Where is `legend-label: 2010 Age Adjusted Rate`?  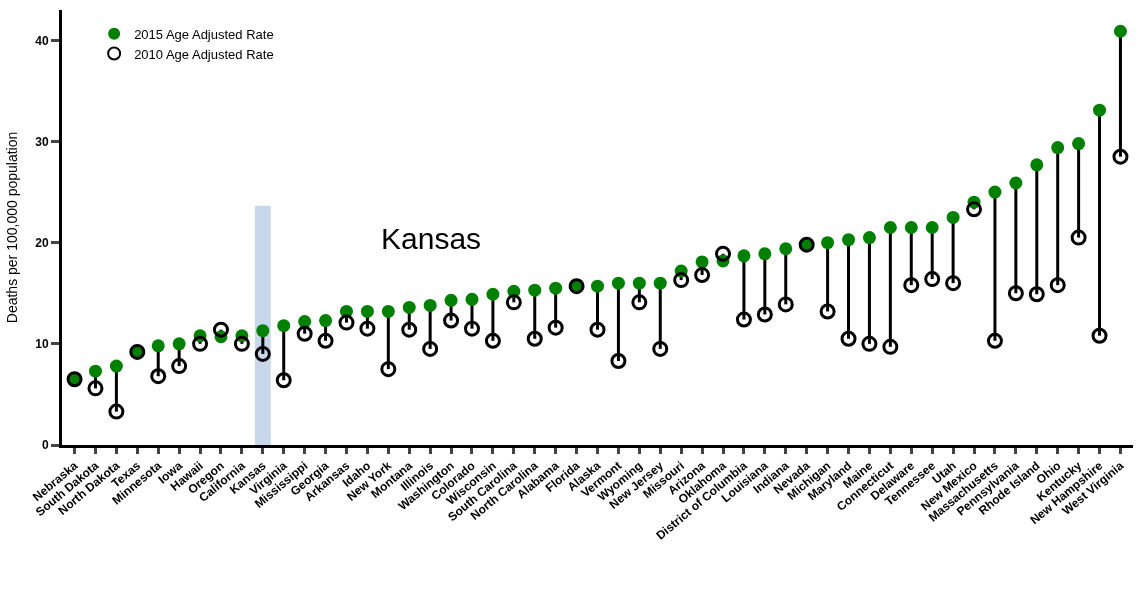 legend-label: 2010 Age Adjusted Rate is located at coordinates (204, 54).